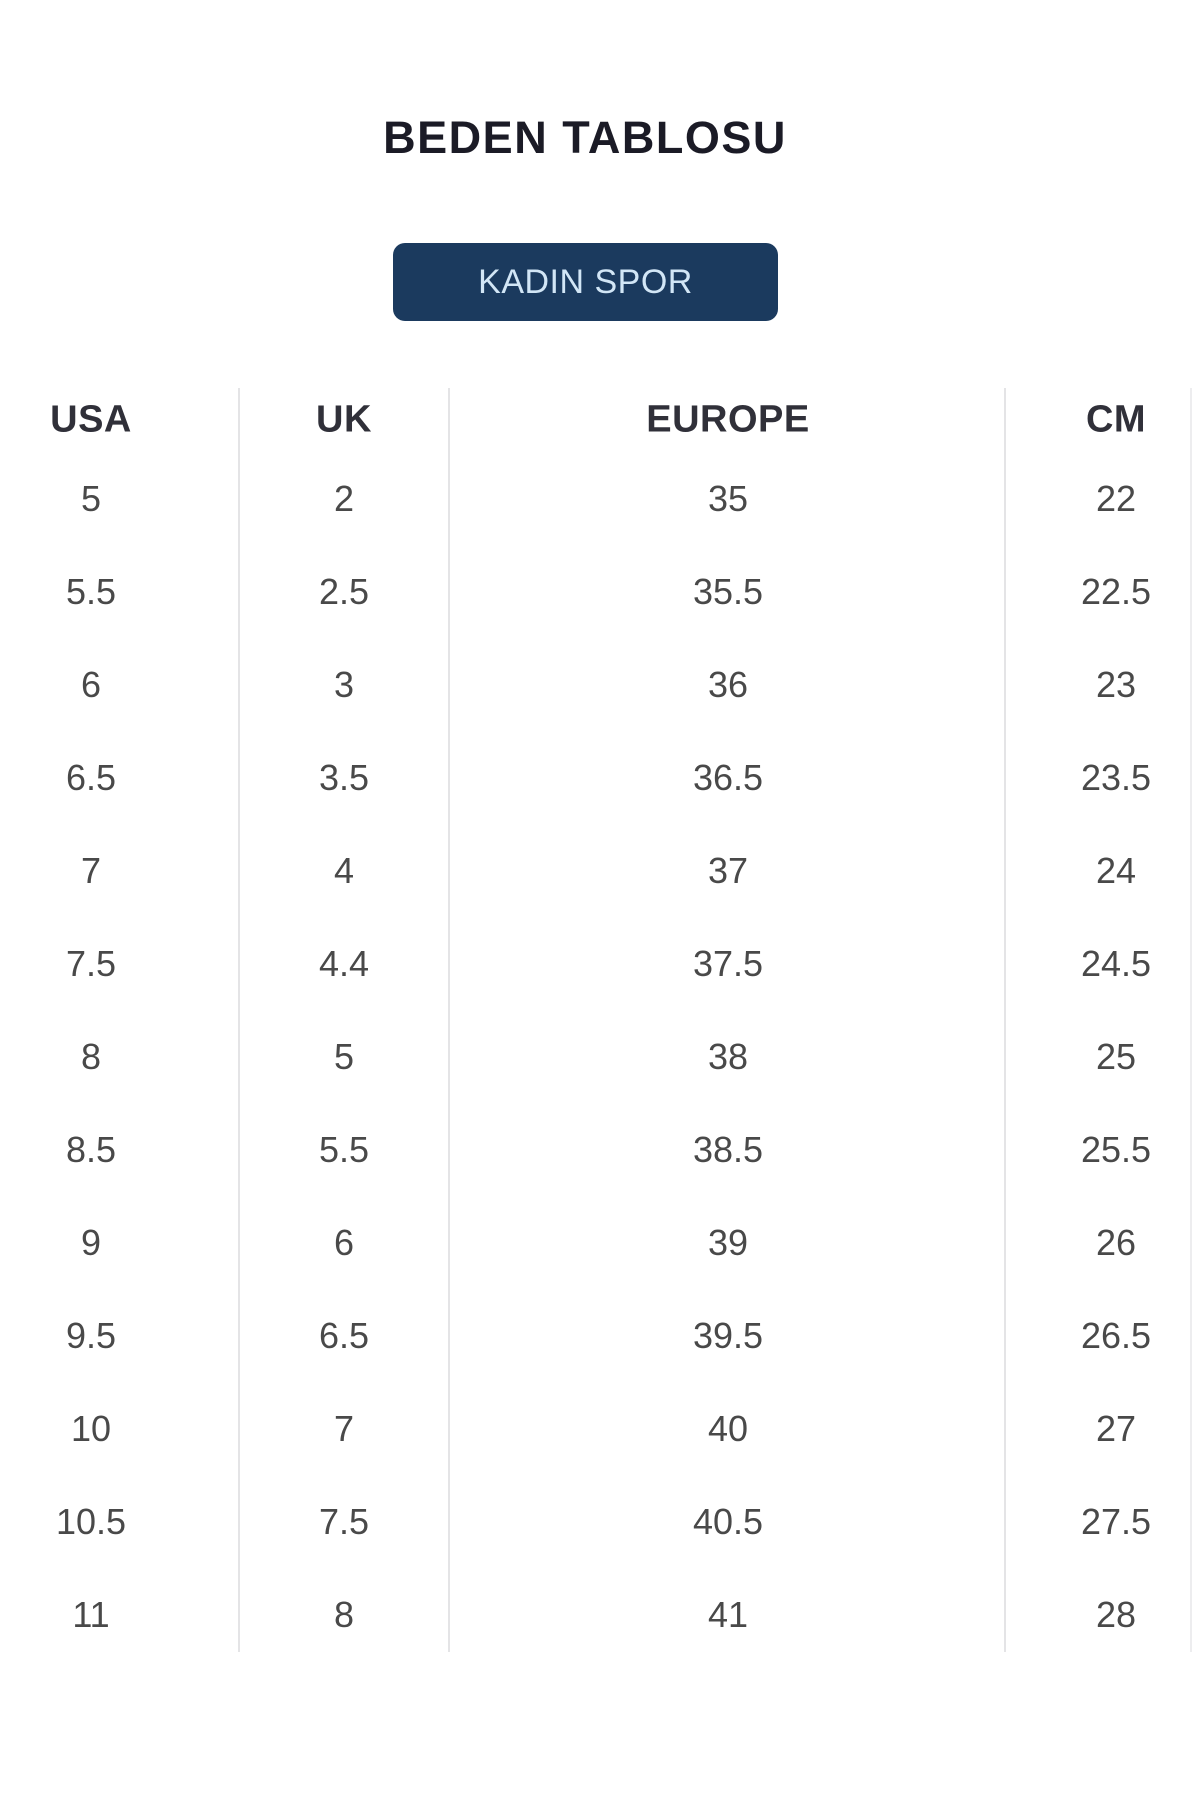 This screenshot has width=1200, height=1800. Describe the element at coordinates (600, 1428) in the screenshot. I see `table-row: 10 7 40 27` at that location.